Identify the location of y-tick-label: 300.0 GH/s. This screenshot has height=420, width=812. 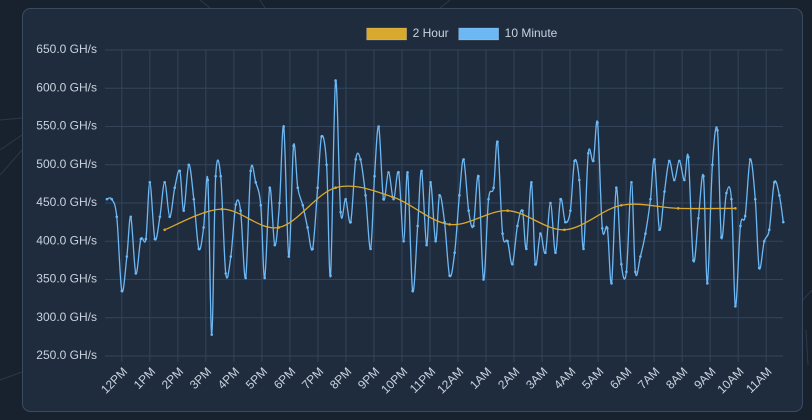
(66, 317).